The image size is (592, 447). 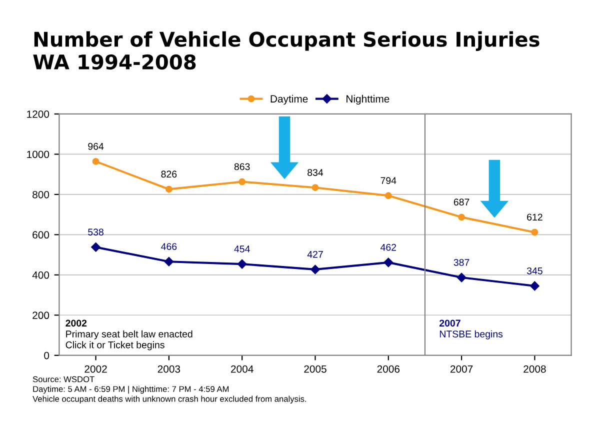 What do you see at coordinates (169, 400) in the screenshot?
I see `text: Vehicle occupant deaths with unknown crash hour excluded from analysis.` at bounding box center [169, 400].